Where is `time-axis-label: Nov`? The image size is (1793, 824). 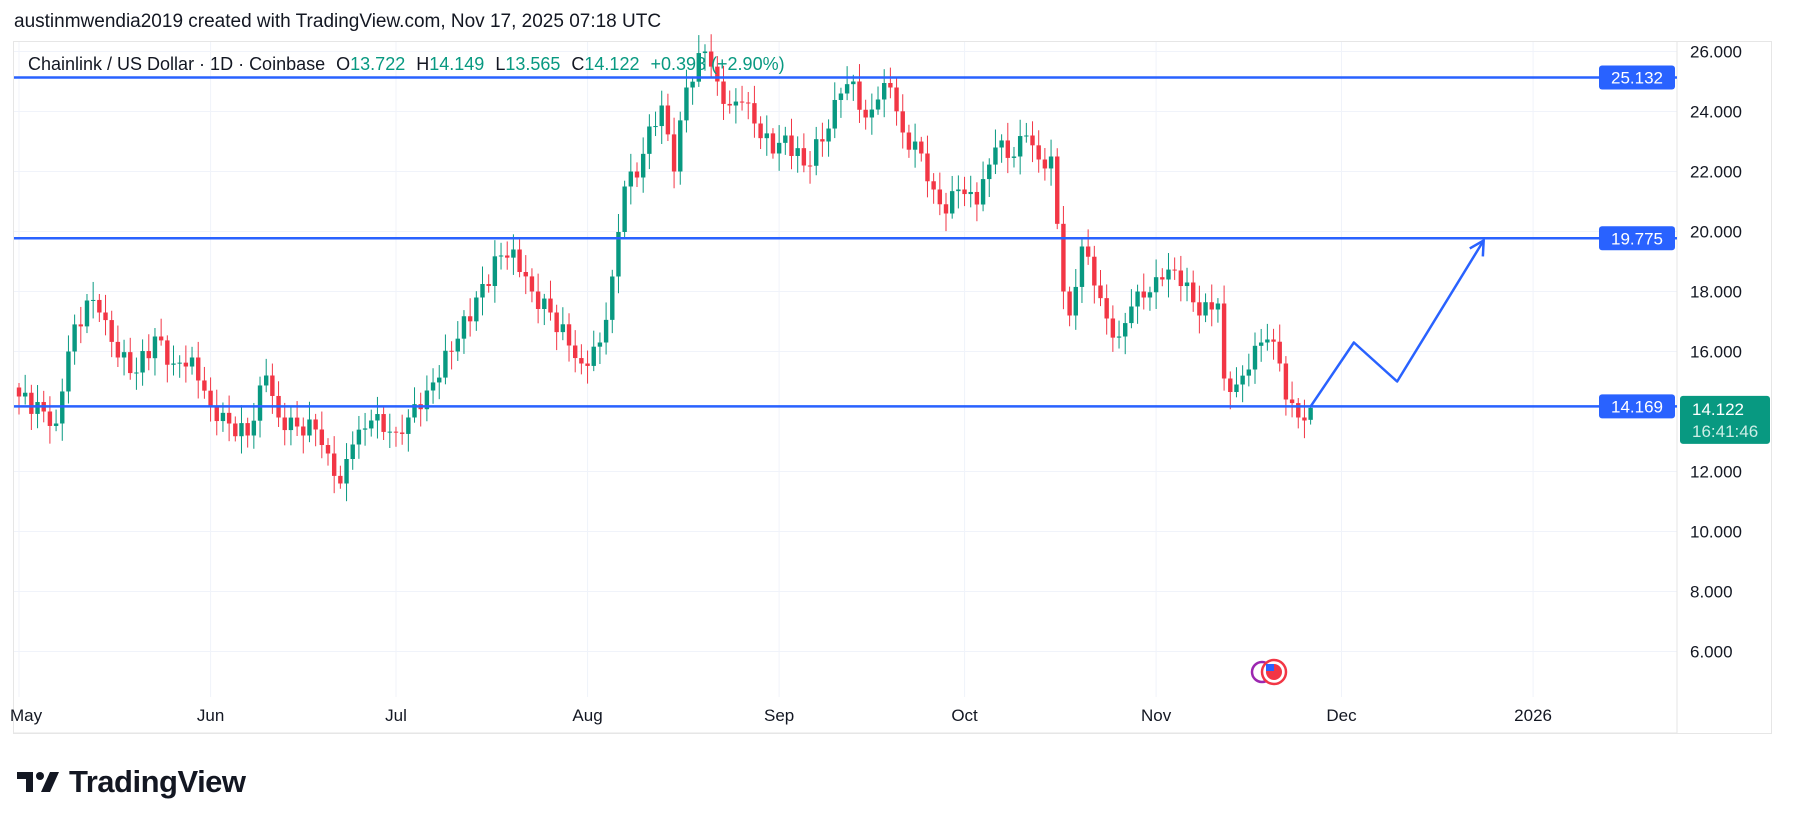
time-axis-label: Nov is located at coordinates (1156, 715).